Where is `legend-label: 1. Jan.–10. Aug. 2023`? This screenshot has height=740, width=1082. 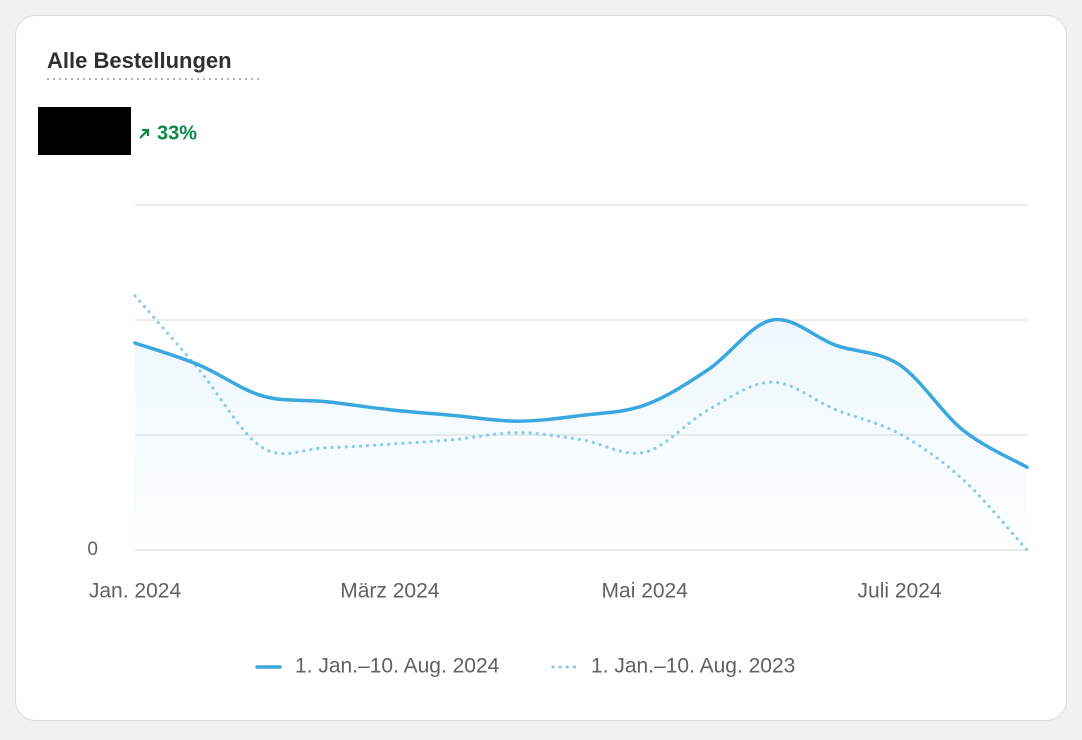 legend-label: 1. Jan.–10. Aug. 2023 is located at coordinates (693, 666).